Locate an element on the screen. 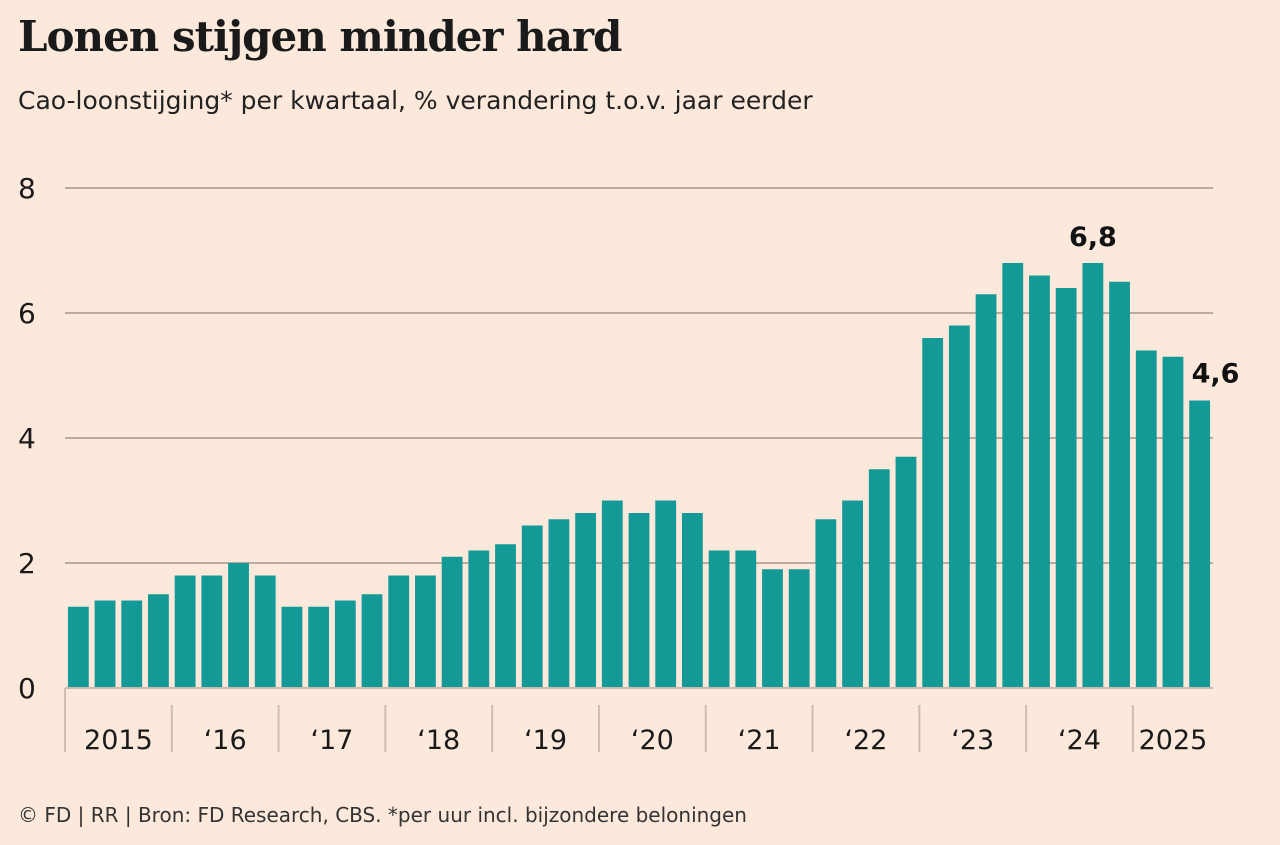  x-tick-label: ‘22 is located at coordinates (865, 740).